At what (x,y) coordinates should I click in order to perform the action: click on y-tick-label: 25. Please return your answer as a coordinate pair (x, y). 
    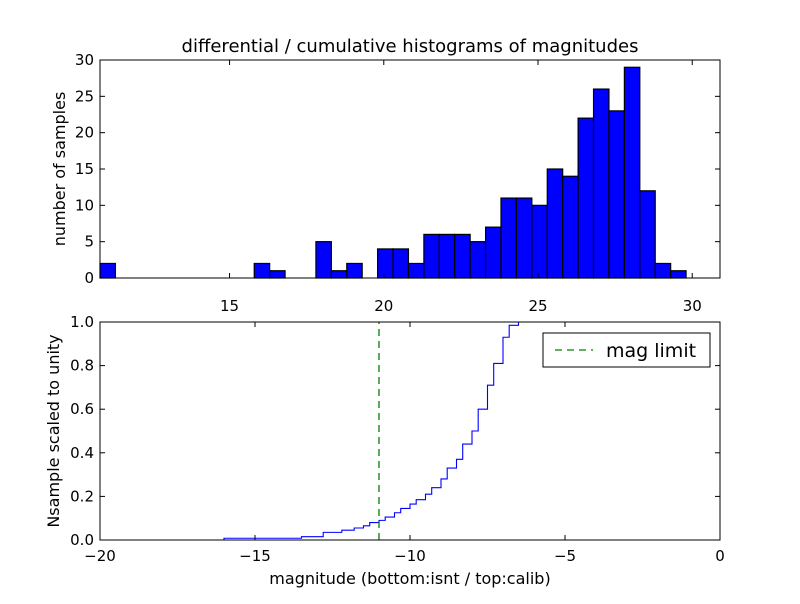
    Looking at the image, I should click on (84, 96).